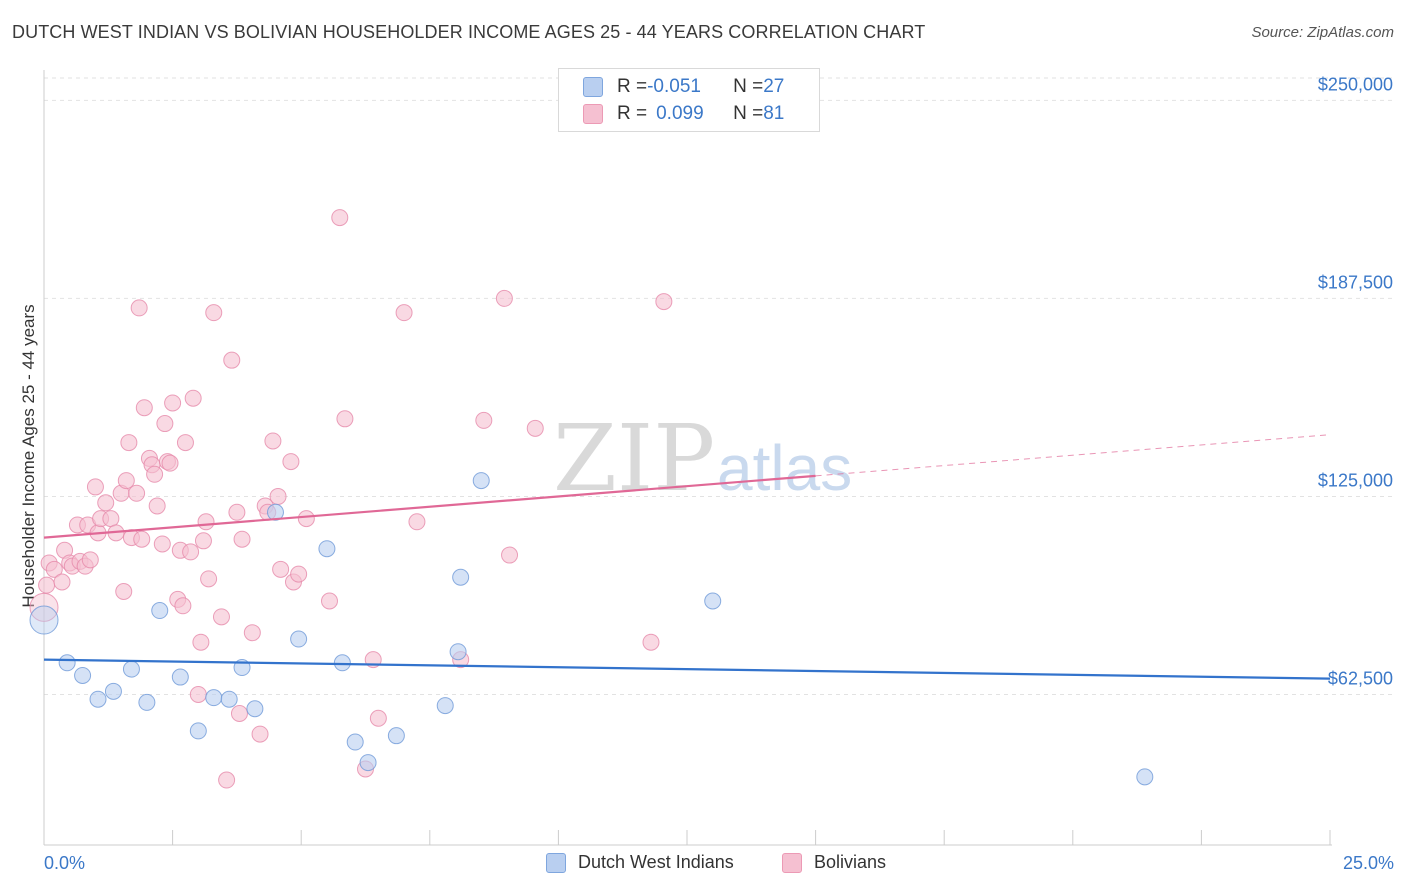 This screenshot has width=1406, height=892. What do you see at coordinates (689, 100) in the screenshot?
I see `correlation-legend: R = -0.051 N = 27 R = 0.099 N = 81` at bounding box center [689, 100].